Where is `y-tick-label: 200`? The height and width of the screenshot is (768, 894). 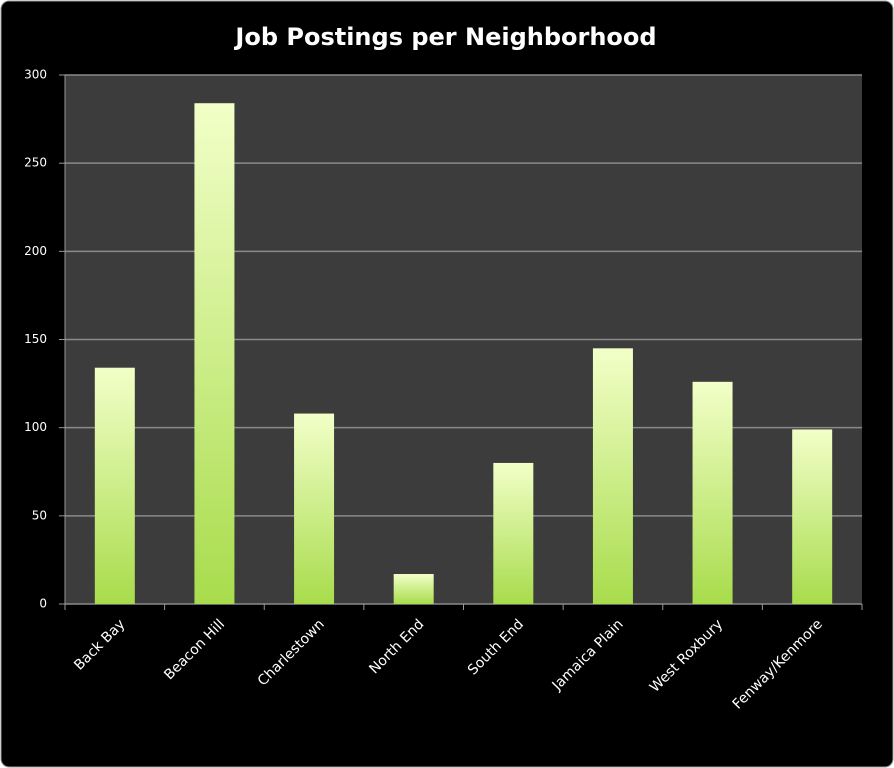 y-tick-label: 200 is located at coordinates (35, 251).